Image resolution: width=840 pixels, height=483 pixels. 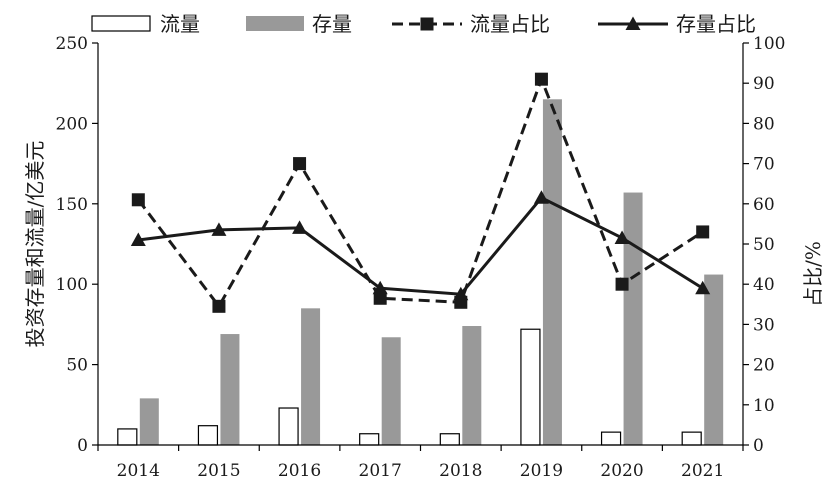 What do you see at coordinates (633, 318) in the screenshot?
I see `bar-存量-2020` at bounding box center [633, 318].